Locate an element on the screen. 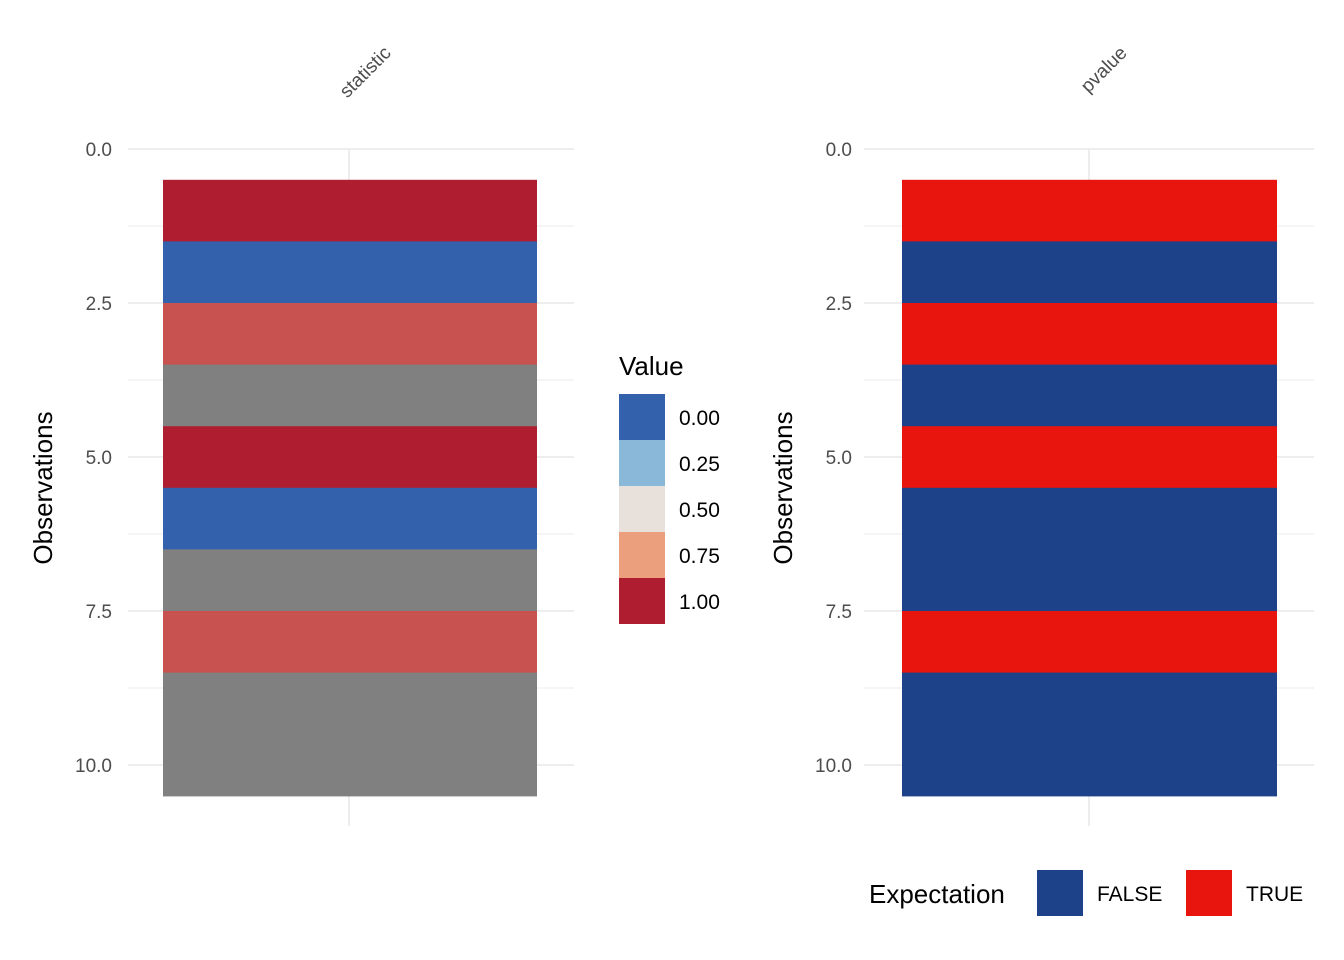 The height and width of the screenshot is (960, 1344). legend-label: 0.75 is located at coordinates (699, 556).